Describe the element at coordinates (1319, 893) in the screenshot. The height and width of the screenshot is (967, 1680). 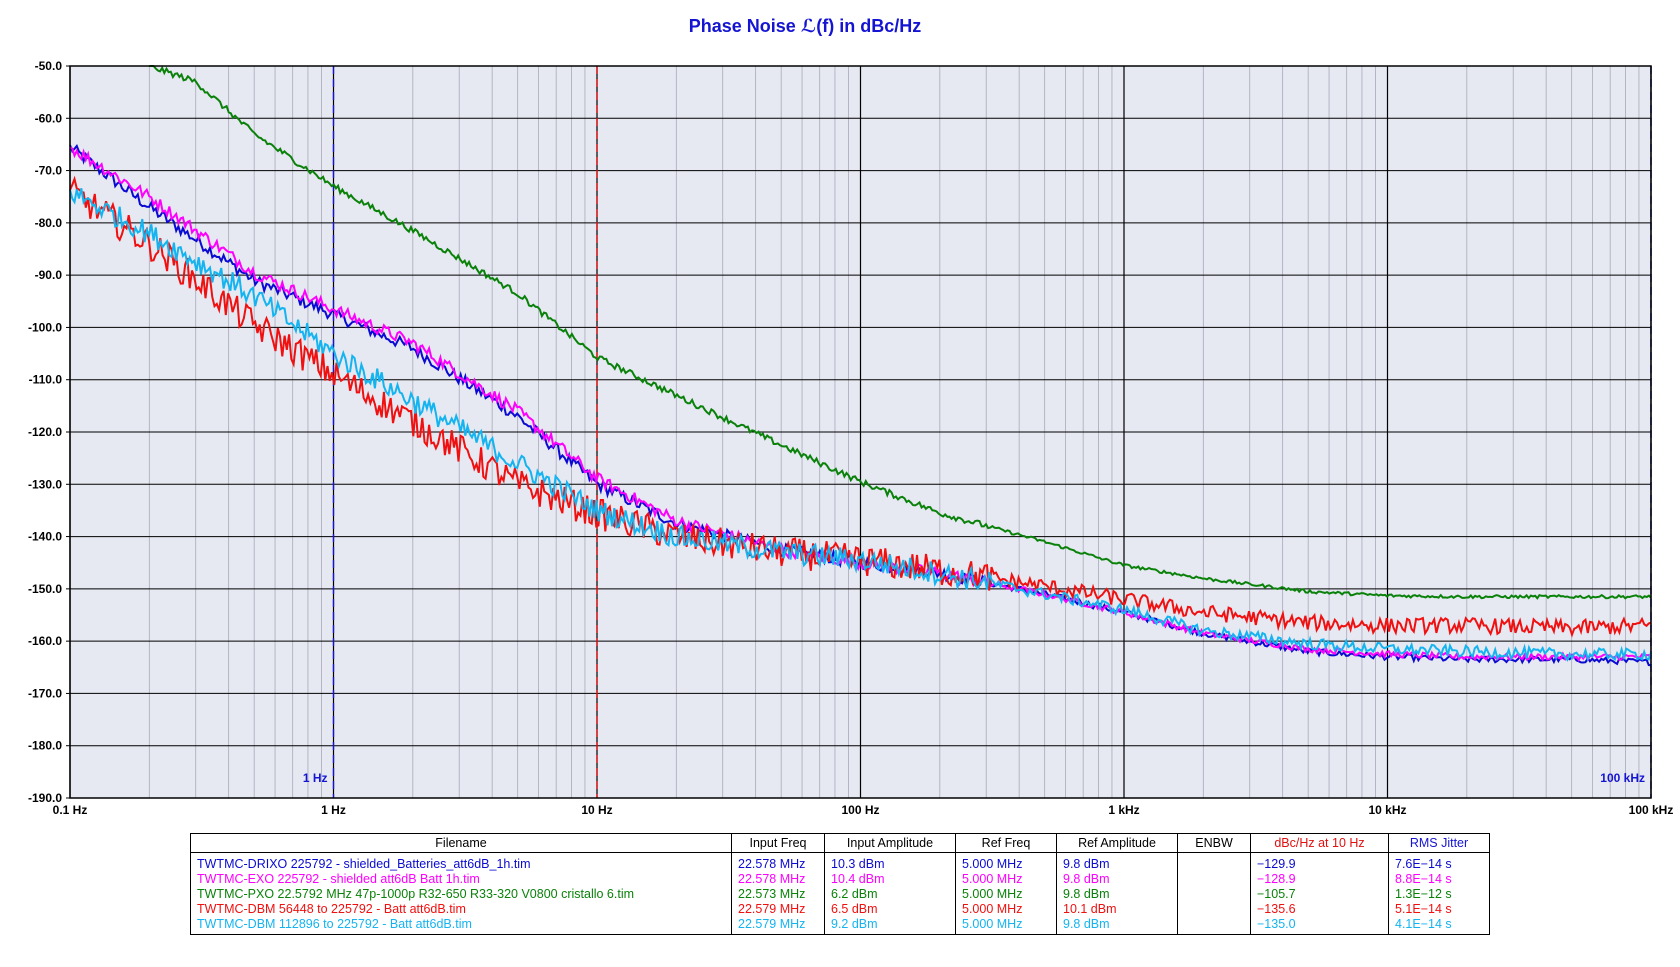
I see `table-cell: −105.7` at that location.